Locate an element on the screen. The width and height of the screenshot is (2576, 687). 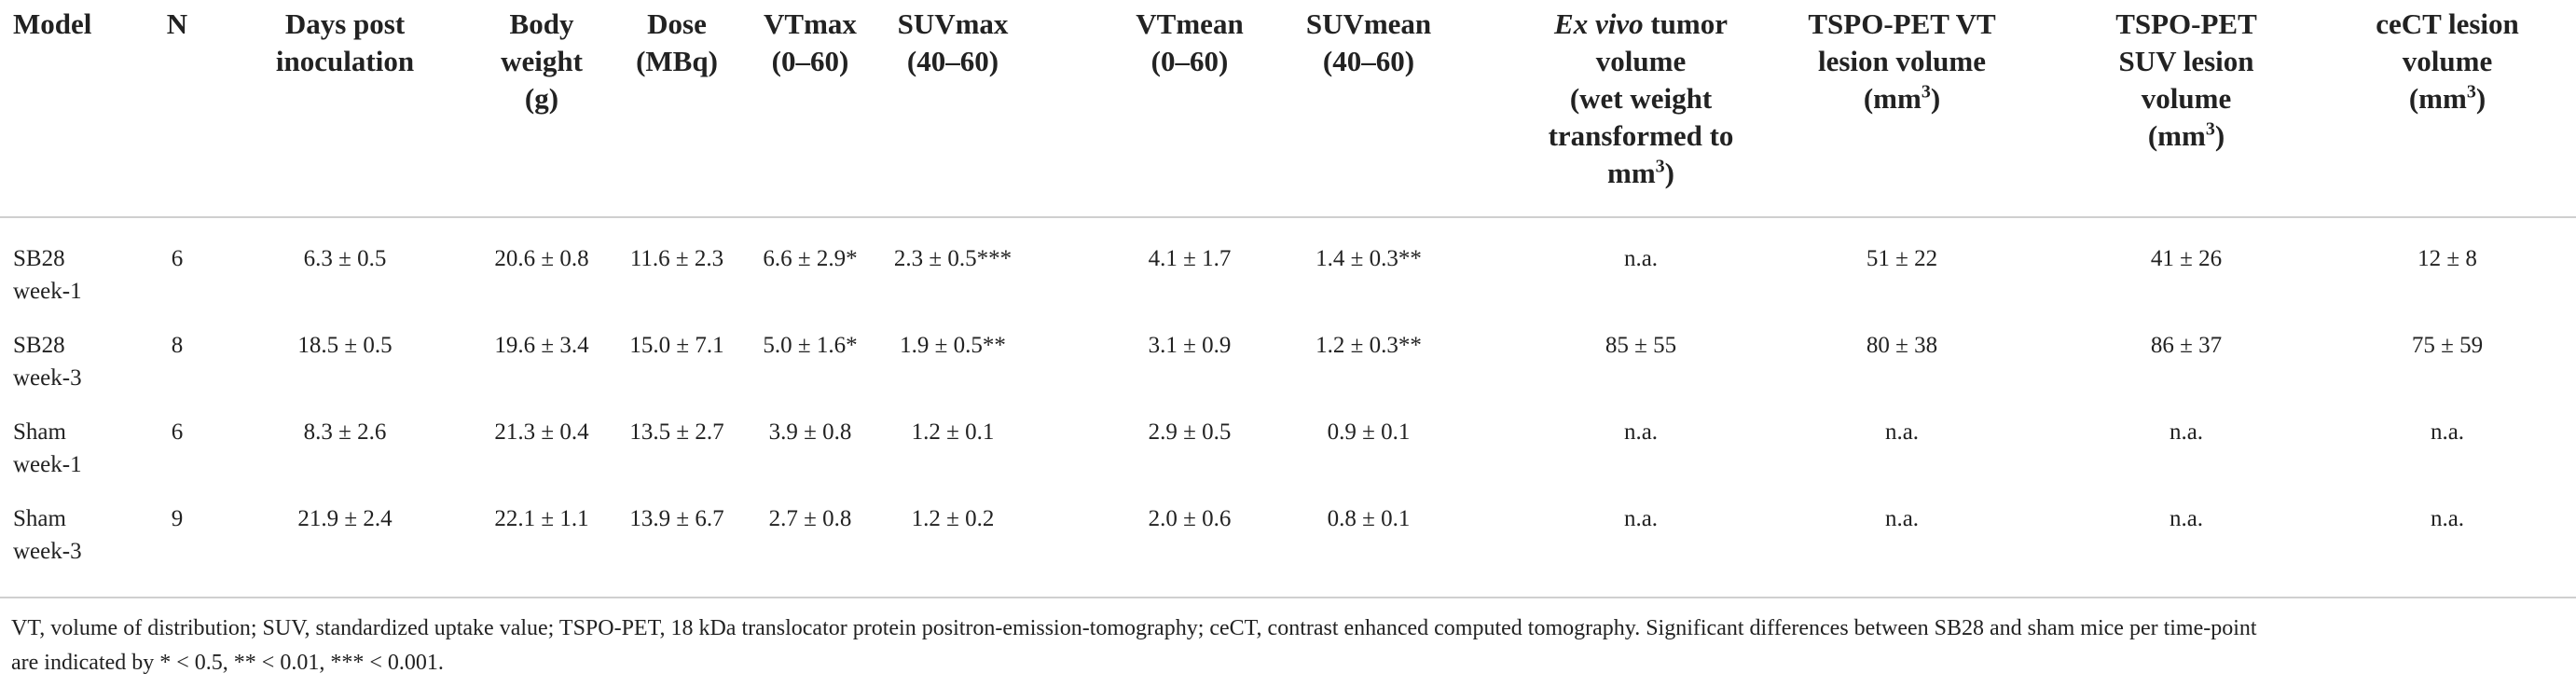
row-label: Sham week-1 is located at coordinates (83, 448).